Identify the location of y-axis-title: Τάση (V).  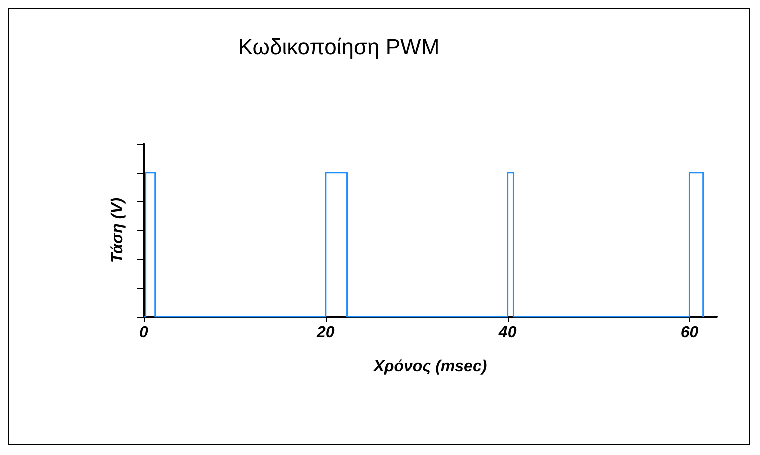
(118, 231).